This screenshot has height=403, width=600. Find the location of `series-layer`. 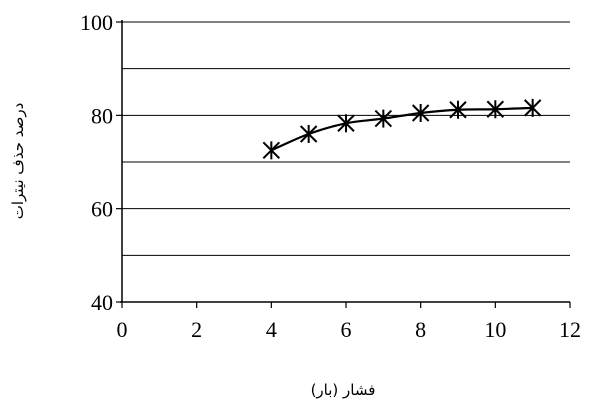

series-layer is located at coordinates (402, 129).